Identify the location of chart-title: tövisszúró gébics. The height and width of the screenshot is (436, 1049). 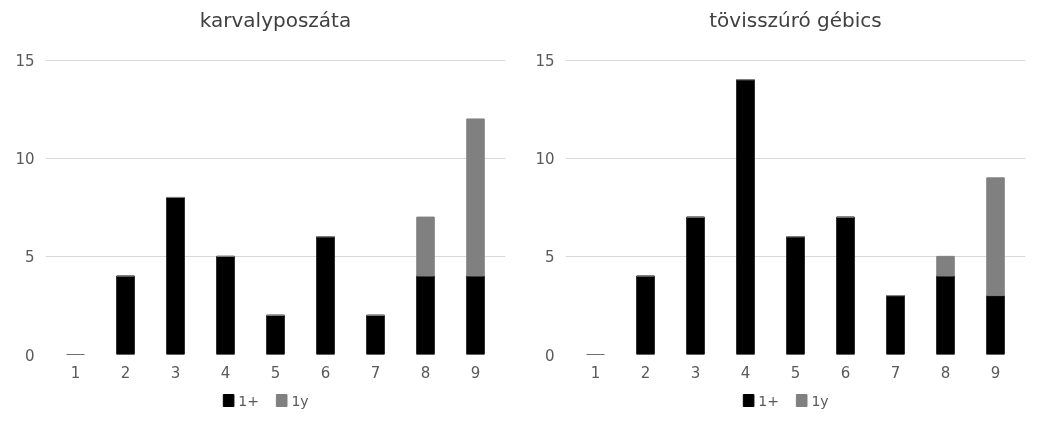
(795, 19).